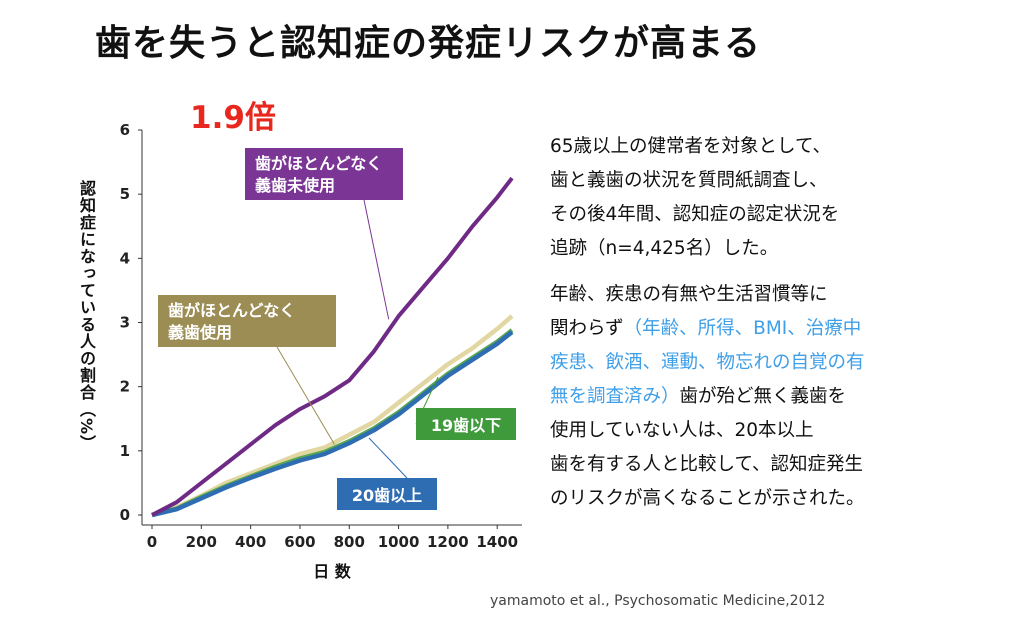 The width and height of the screenshot is (1024, 626). Describe the element at coordinates (448, 542) in the screenshot. I see `x-tick-label: 1200` at that location.